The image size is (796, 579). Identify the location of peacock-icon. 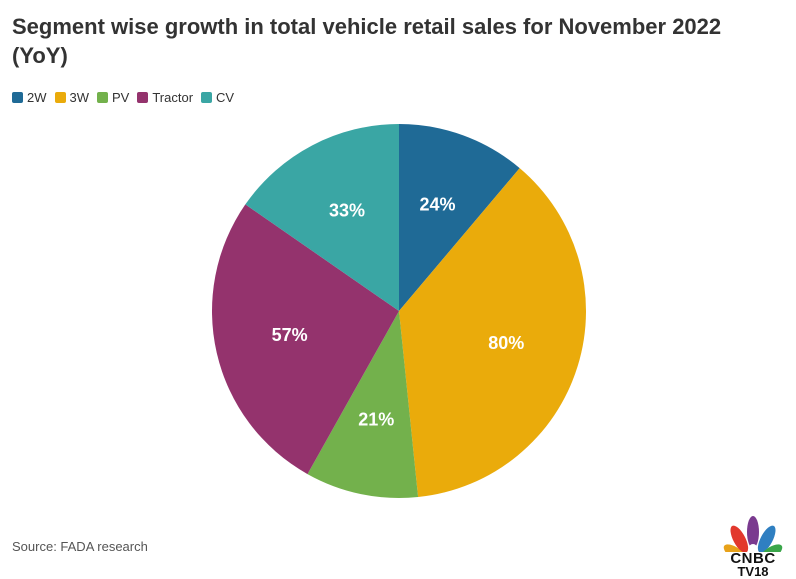
(753, 534).